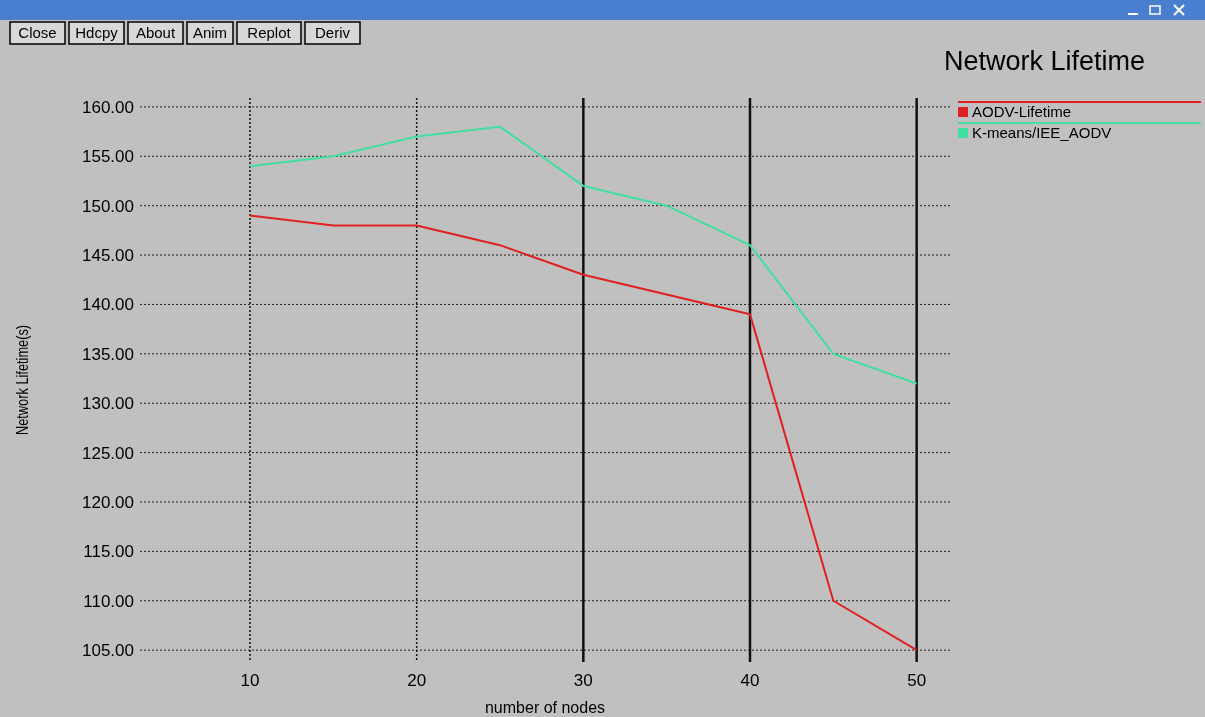  Describe the element at coordinates (108, 552) in the screenshot. I see `y-tick-label: 115.00` at that location.